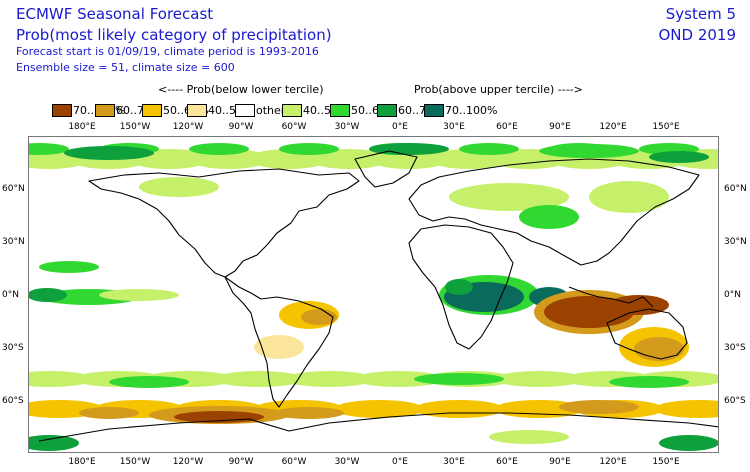 This screenshot has width=750, height=472. I want to click on ensemble-info: Ensemble size = 51, climate size = 600, so click(125, 67).